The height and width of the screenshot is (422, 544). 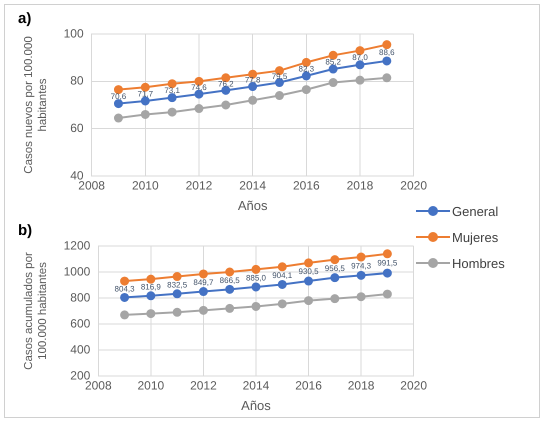 I want to click on data-label: 87,0, so click(x=360, y=57).